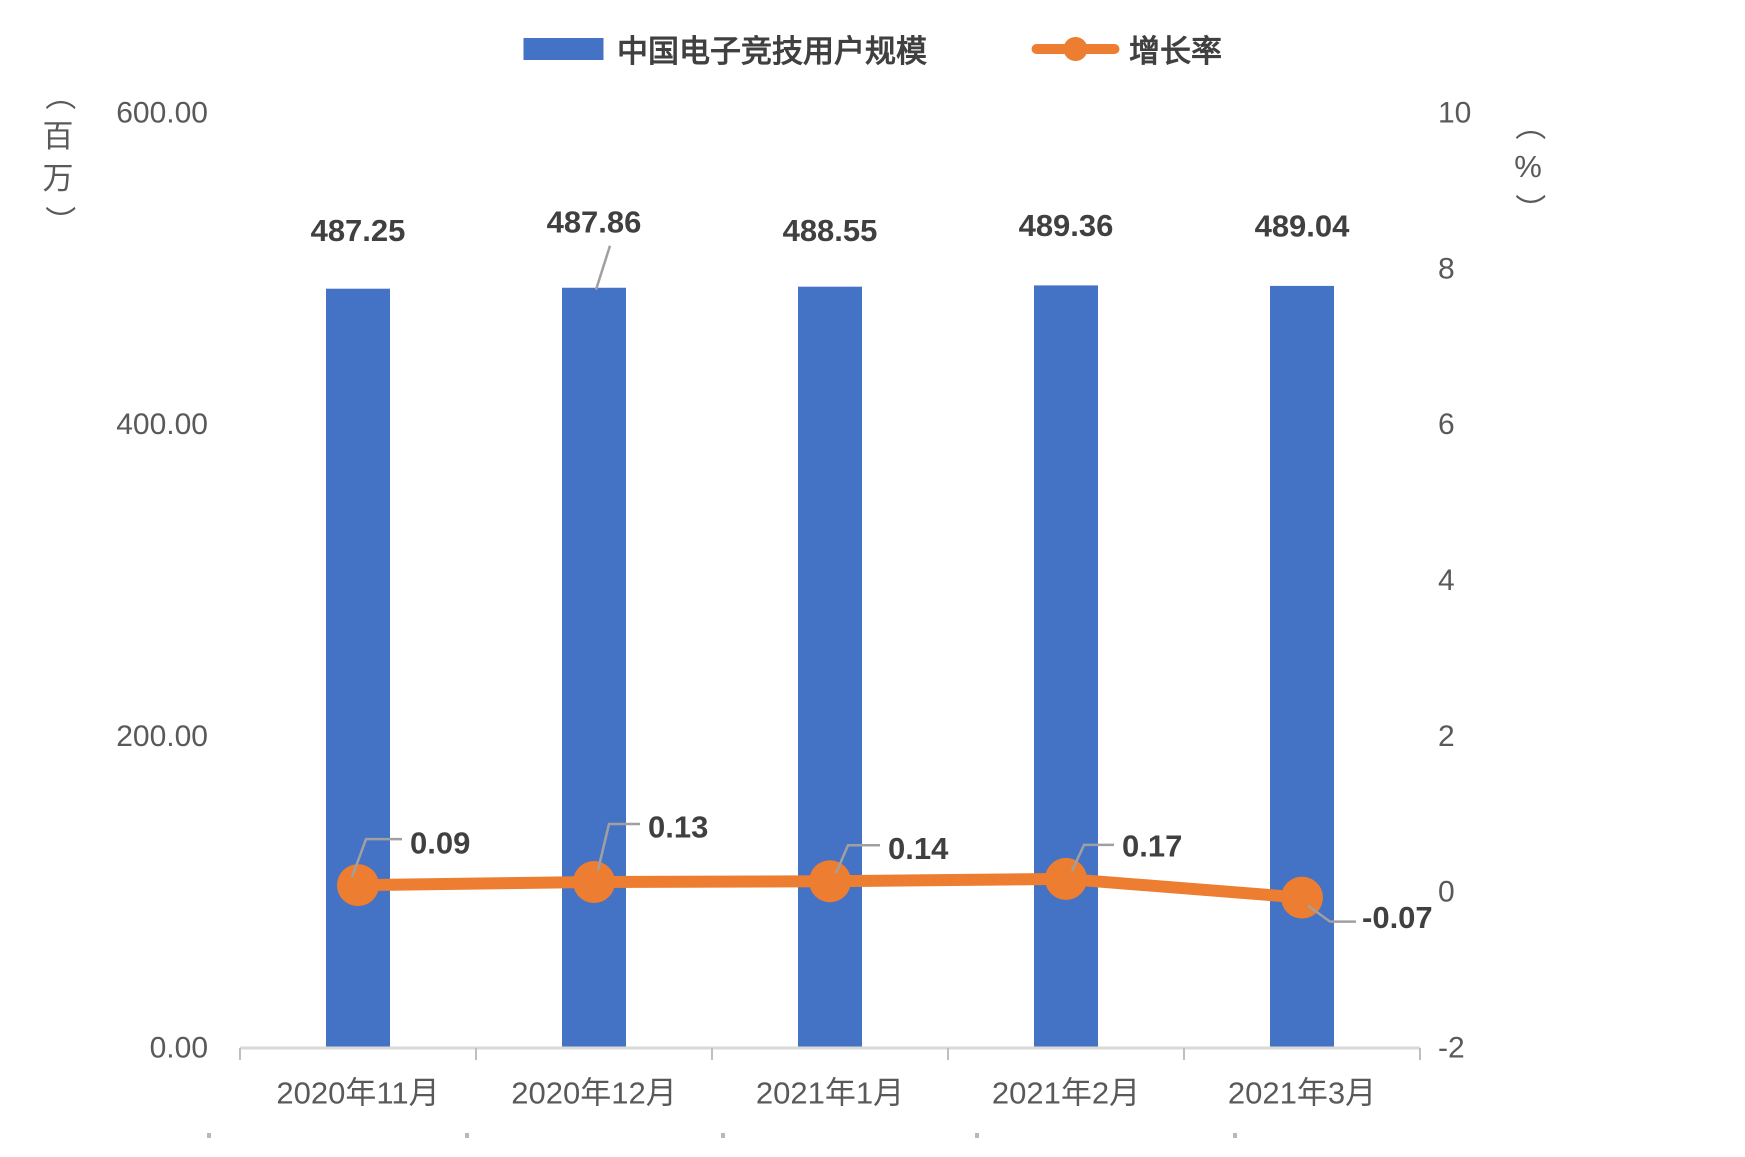  What do you see at coordinates (179, 1048) in the screenshot?
I see `left-axis-tick-label: 0.00` at bounding box center [179, 1048].